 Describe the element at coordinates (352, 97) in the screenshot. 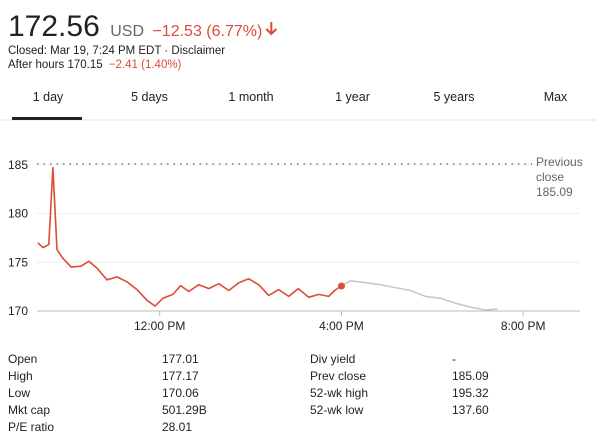

I see `tab: 1 year` at that location.